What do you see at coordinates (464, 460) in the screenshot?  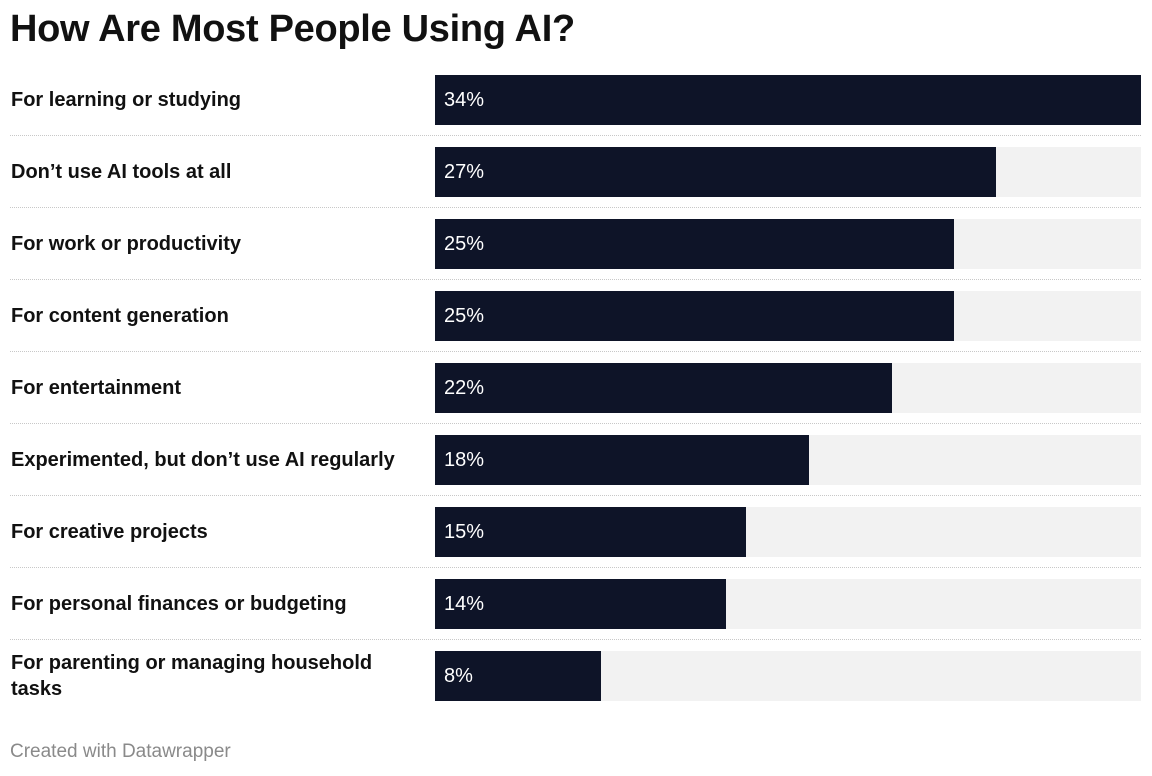 I see `bar-value-label: 18%` at bounding box center [464, 460].